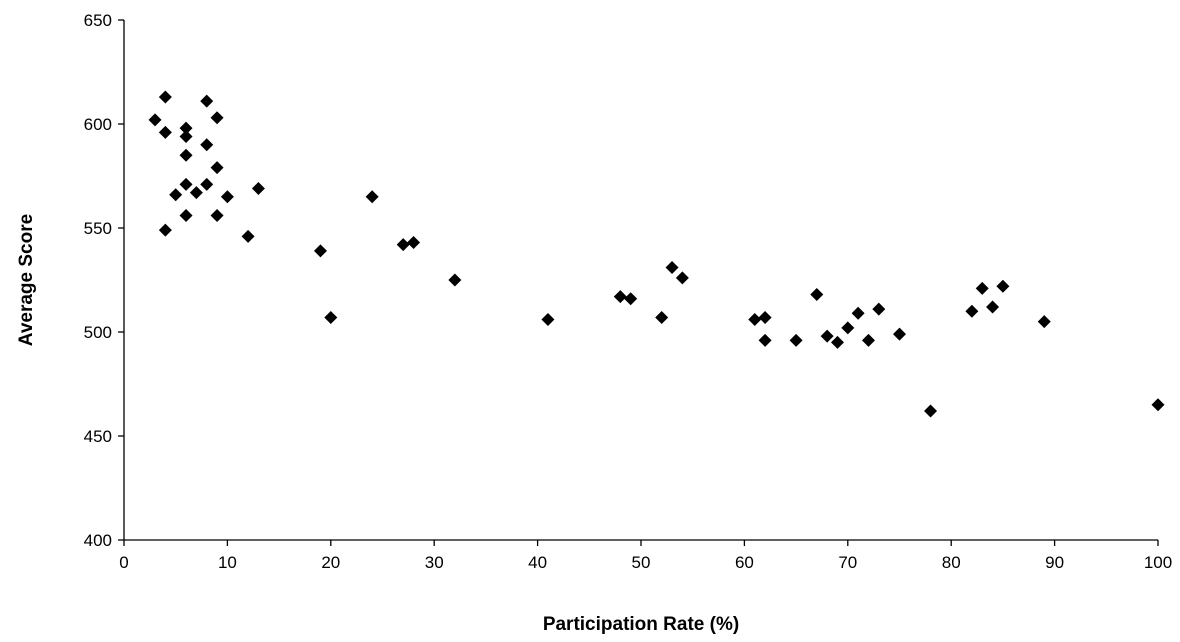  I want to click on y-tick-label: 550, so click(98, 228).